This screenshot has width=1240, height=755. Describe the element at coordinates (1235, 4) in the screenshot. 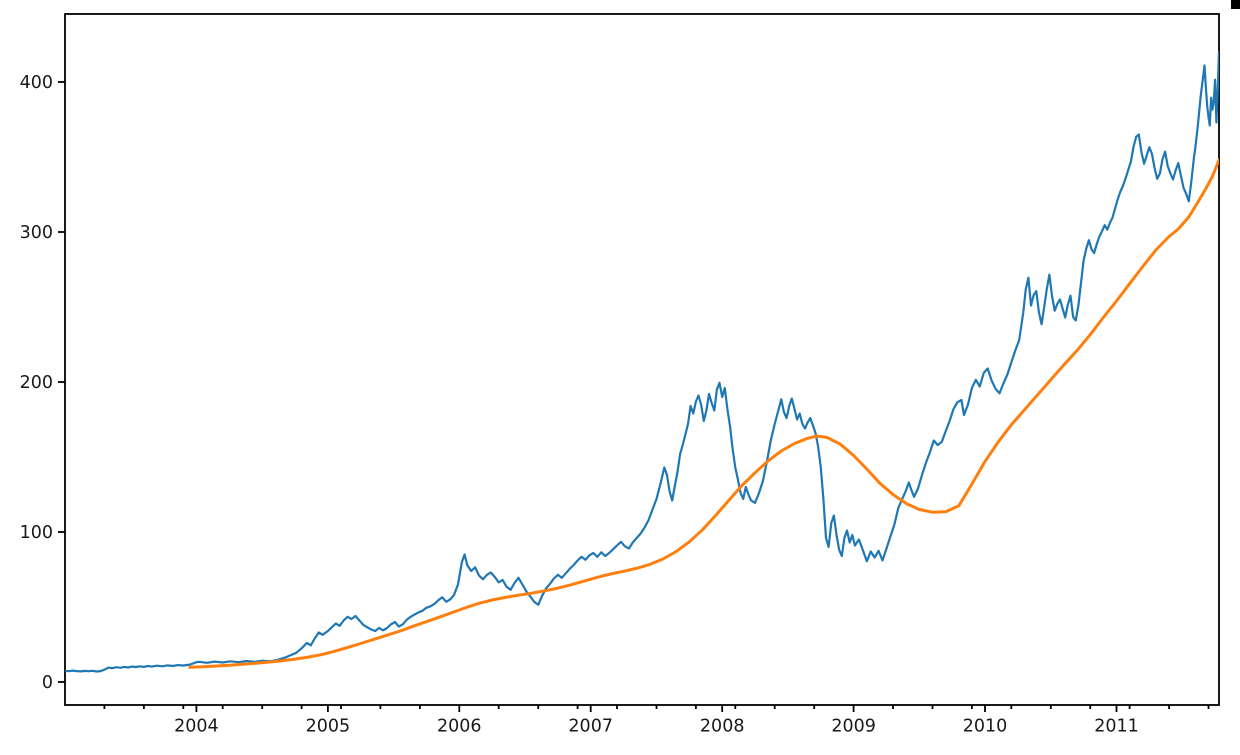

I see `screen-corner-artifact` at that location.